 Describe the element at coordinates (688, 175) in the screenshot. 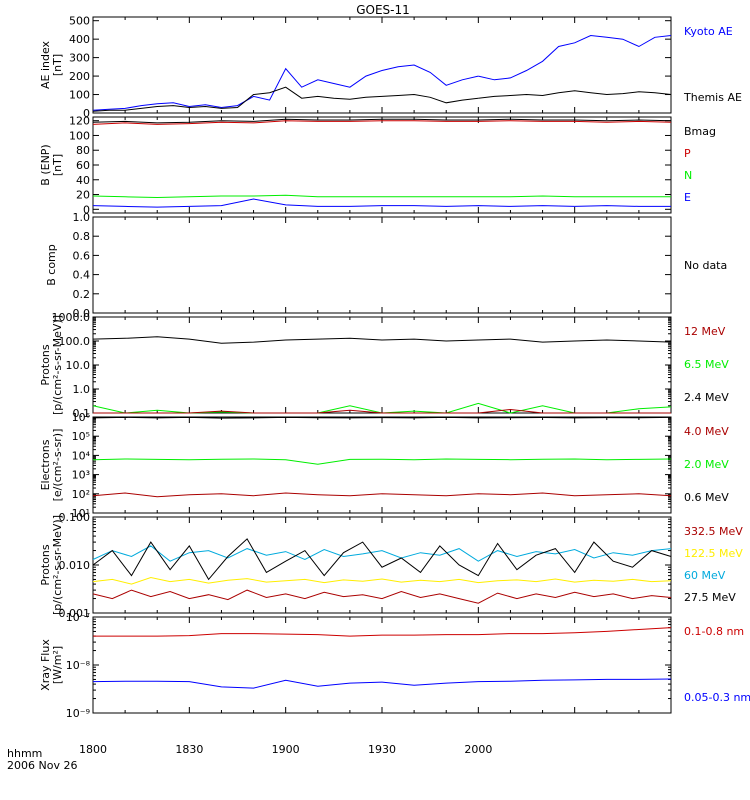

I see `legend-entry: N` at that location.